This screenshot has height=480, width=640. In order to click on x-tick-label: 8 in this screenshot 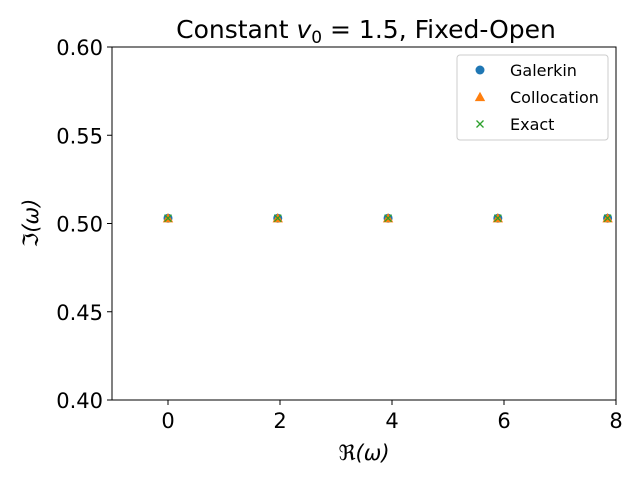, I will do `click(615, 421)`.